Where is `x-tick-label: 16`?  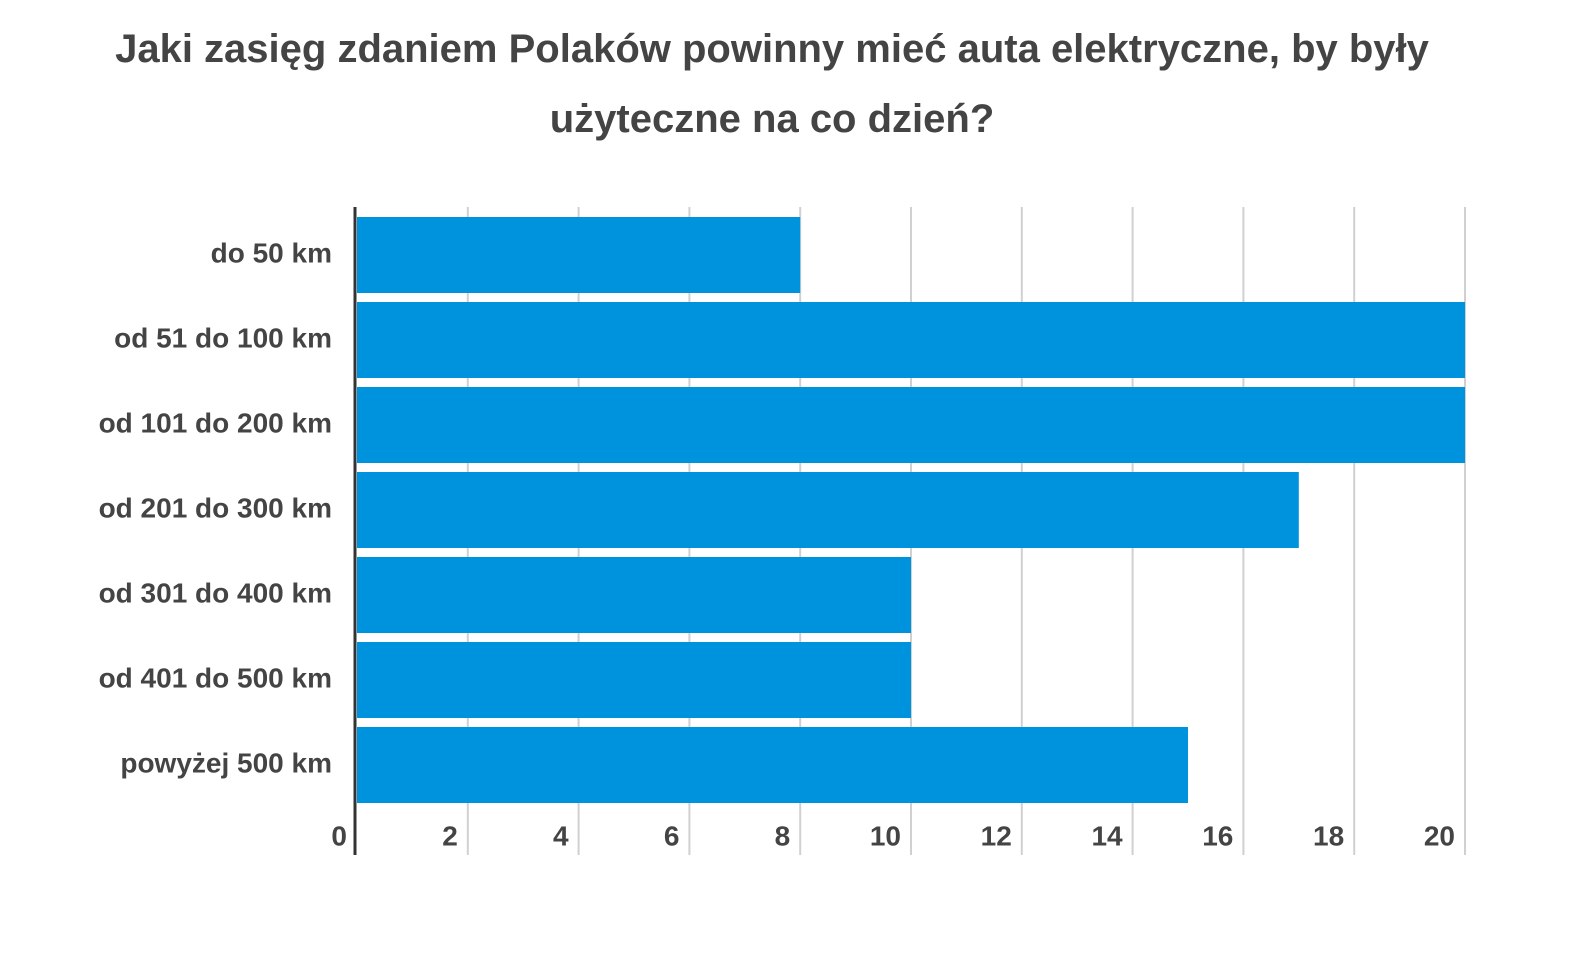 x-tick-label: 16 is located at coordinates (1217, 835).